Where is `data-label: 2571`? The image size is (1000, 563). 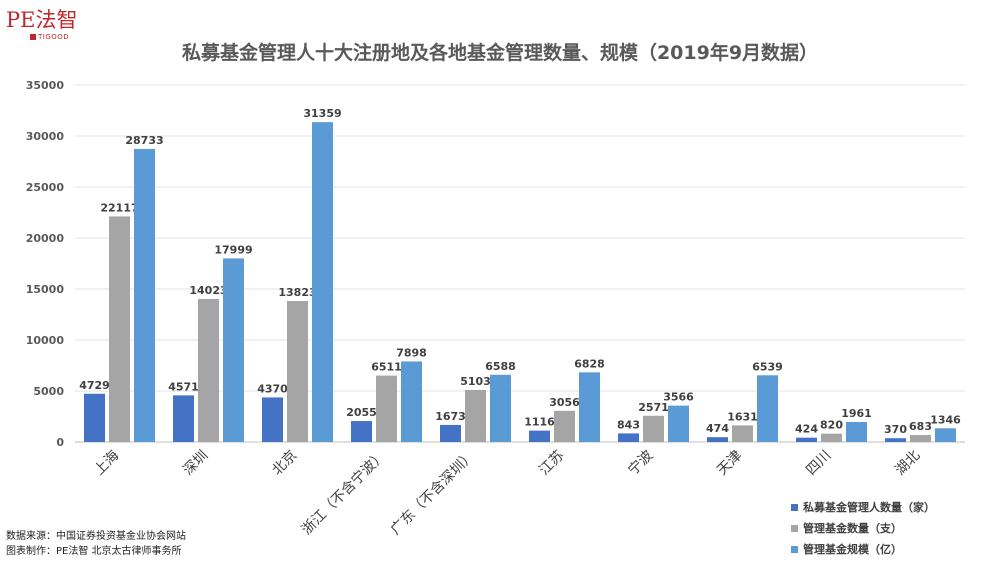
data-label: 2571 is located at coordinates (653, 407).